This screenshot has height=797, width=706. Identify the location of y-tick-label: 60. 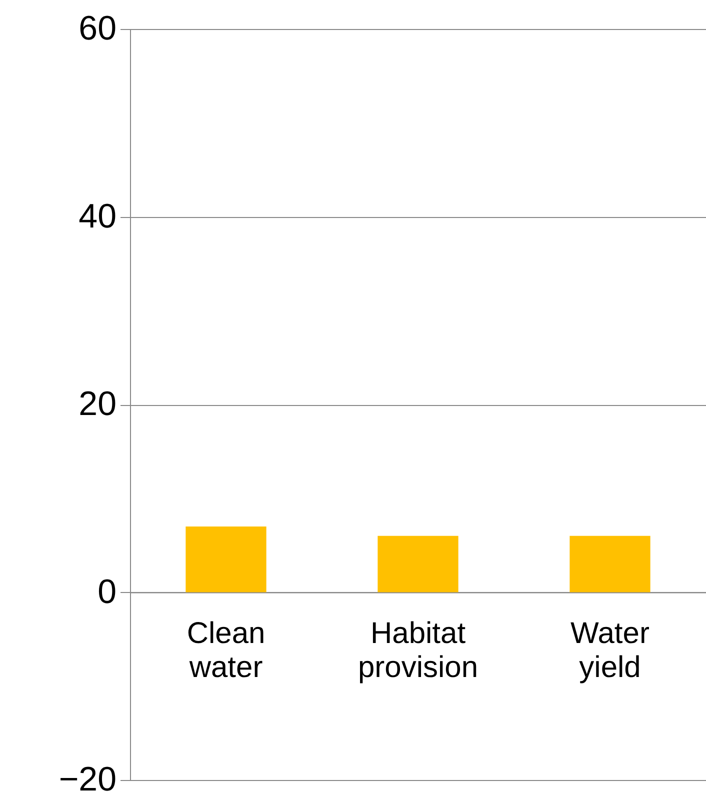
(97, 29).